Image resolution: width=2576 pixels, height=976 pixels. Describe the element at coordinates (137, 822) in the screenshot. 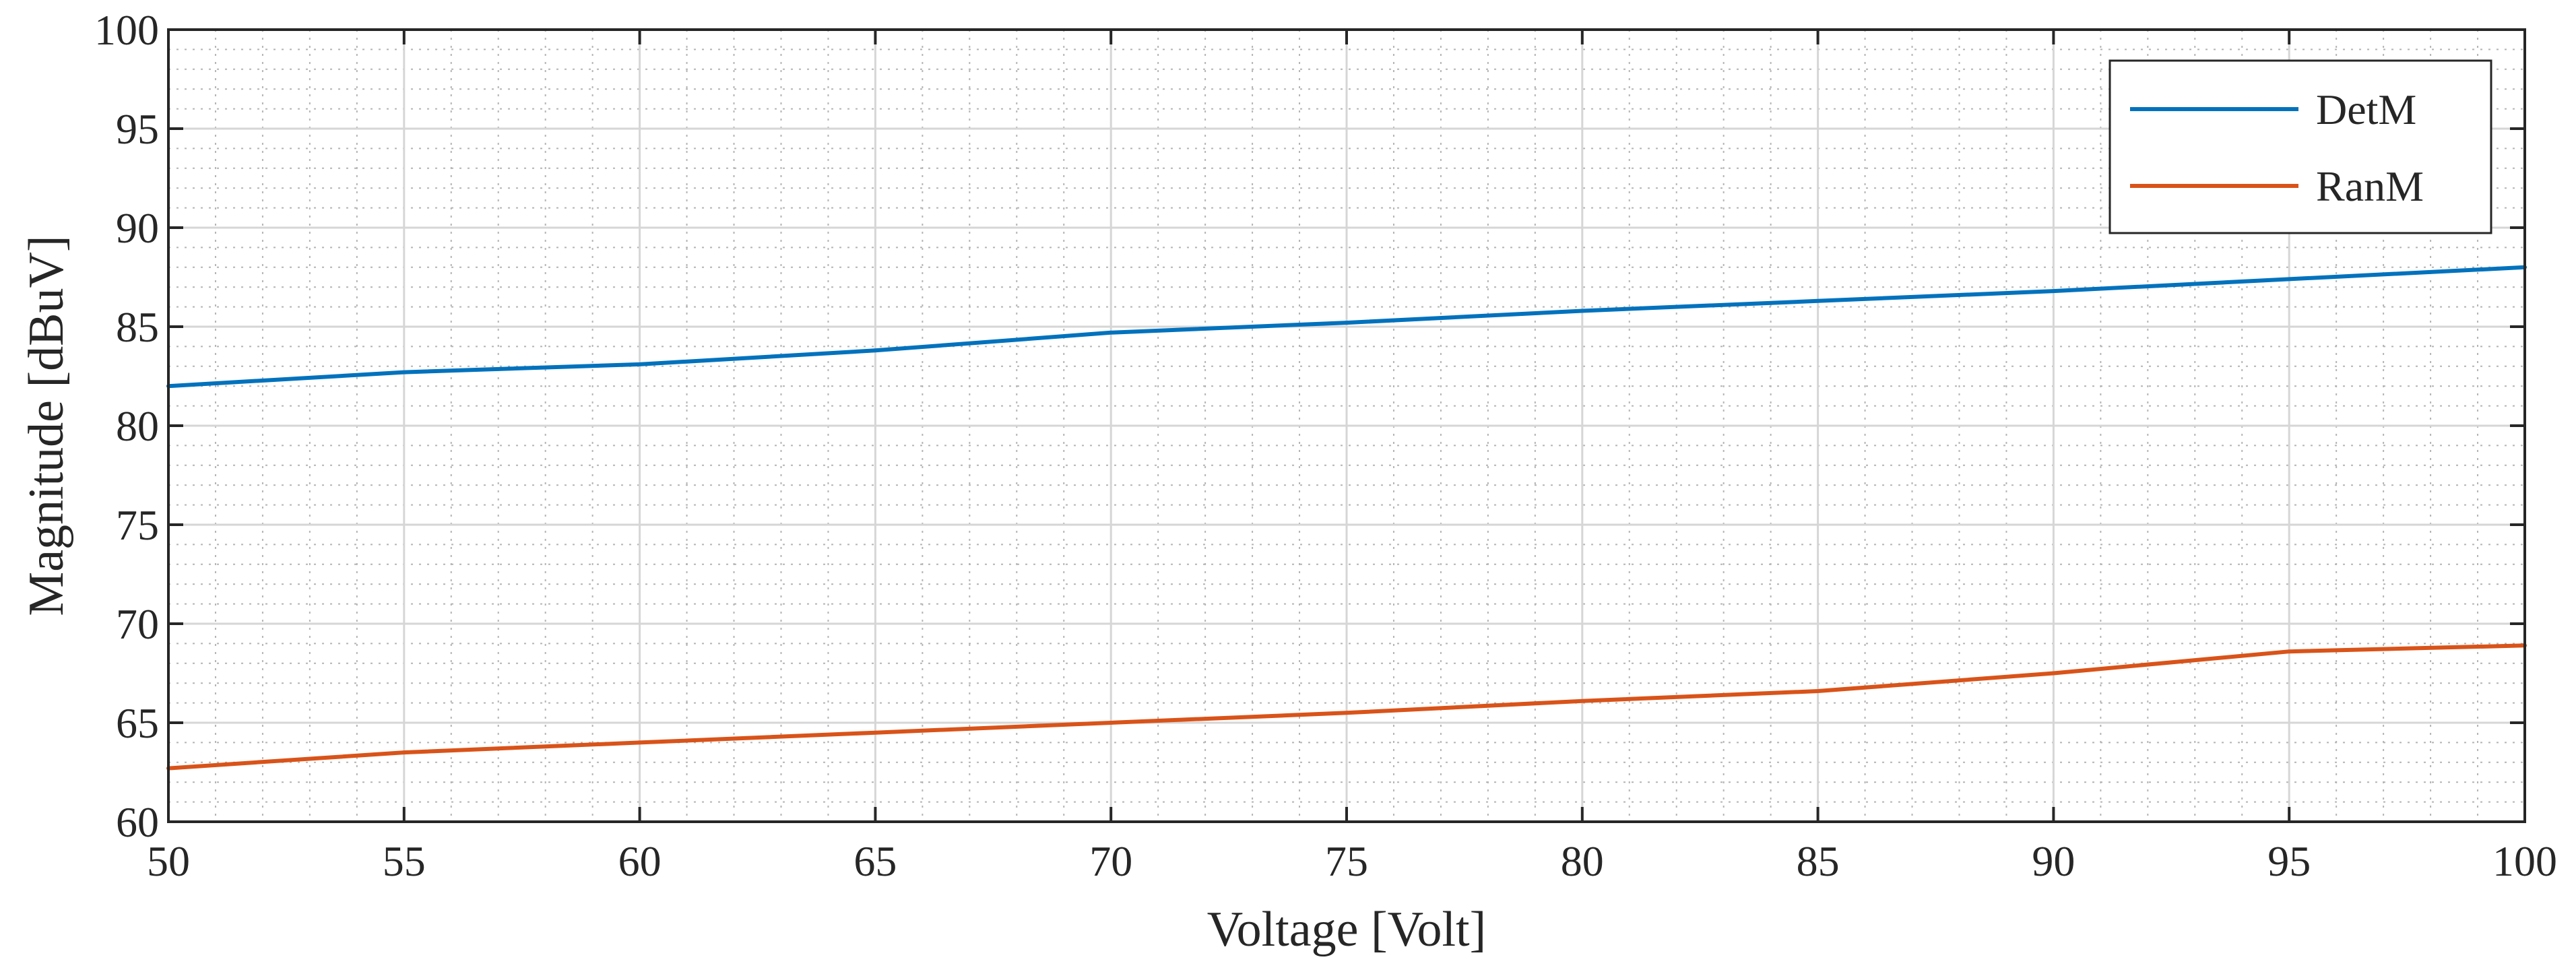

I see `y-tick-label: 60` at that location.